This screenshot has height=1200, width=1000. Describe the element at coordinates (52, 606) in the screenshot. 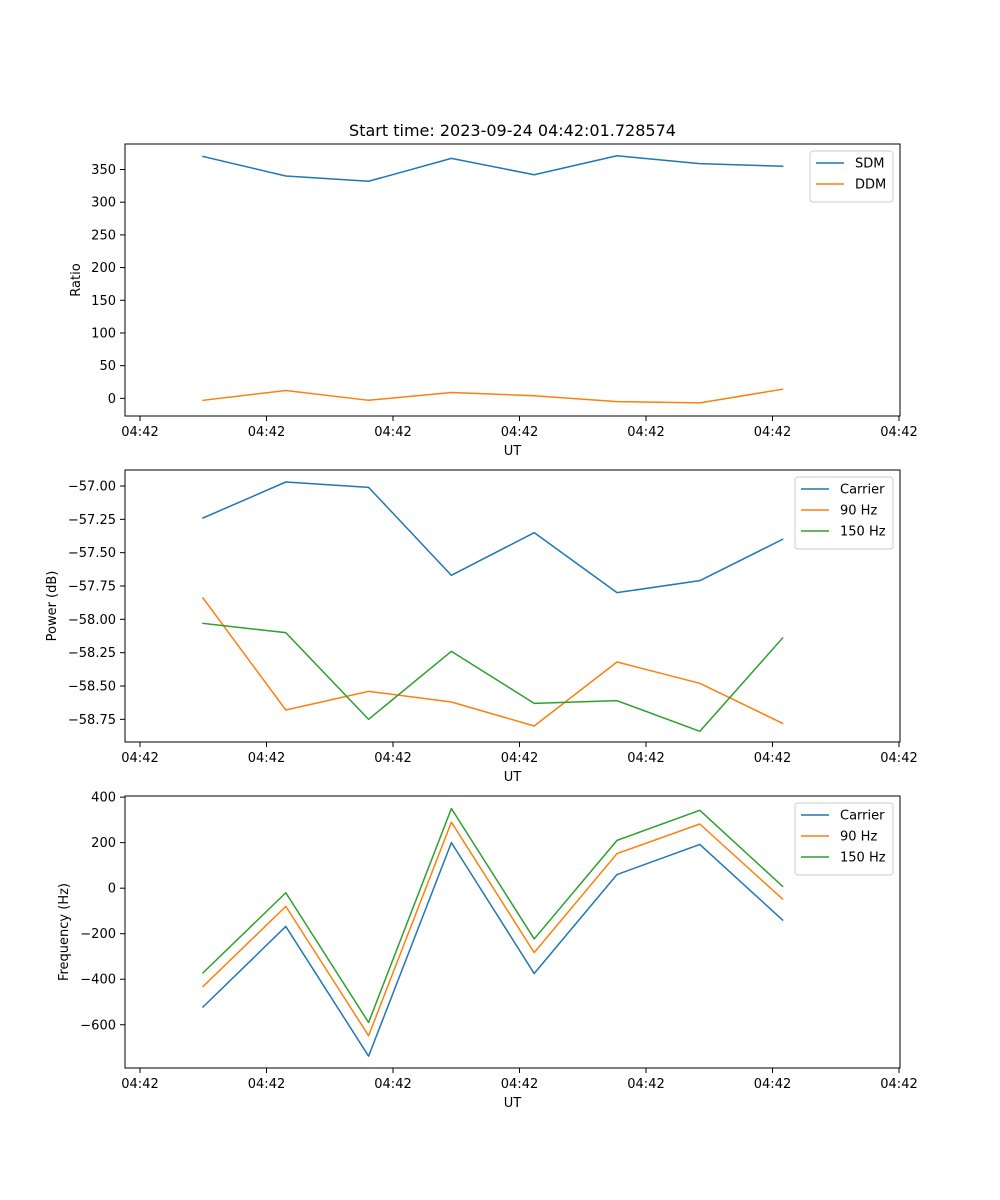

I see `power-y-axis-label: Power (dB)` at that location.